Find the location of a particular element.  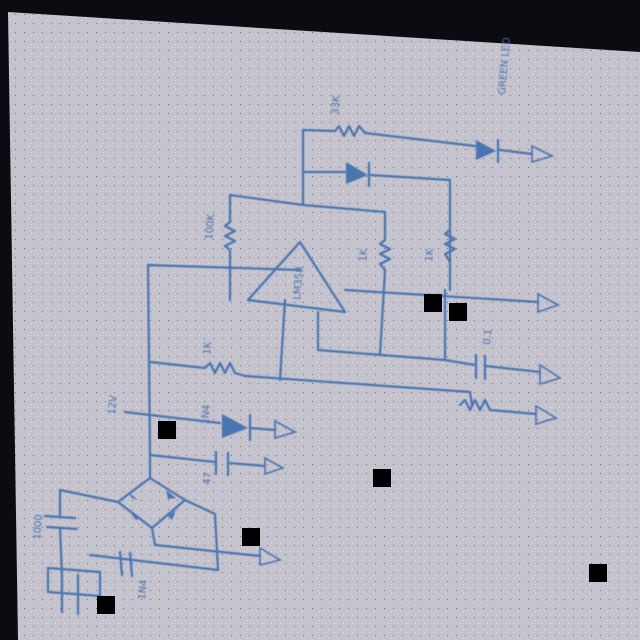

label-r-right: 1K is located at coordinates (430, 255).